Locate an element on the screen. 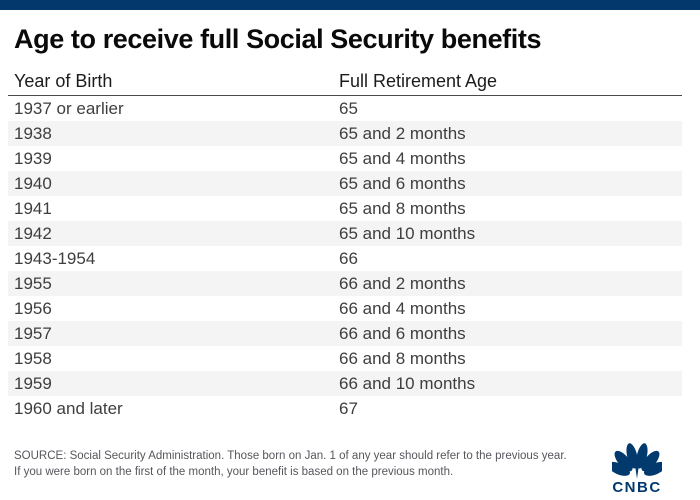 This screenshot has width=700, height=500. cnbc-logo-text: CNBC is located at coordinates (637, 487).